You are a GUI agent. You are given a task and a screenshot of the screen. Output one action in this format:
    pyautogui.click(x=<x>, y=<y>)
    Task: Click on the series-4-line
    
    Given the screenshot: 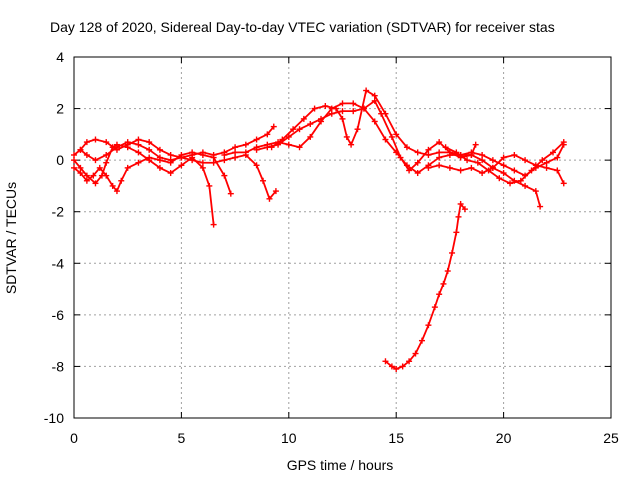 What is the action you would take?
    pyautogui.click(x=178, y=170)
    